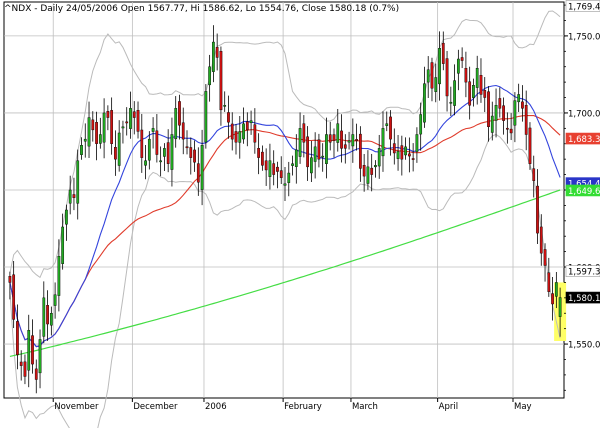 Image resolution: width=600 pixels, height=432 pixels. I want to click on x-tick-label: 2006, so click(216, 407).